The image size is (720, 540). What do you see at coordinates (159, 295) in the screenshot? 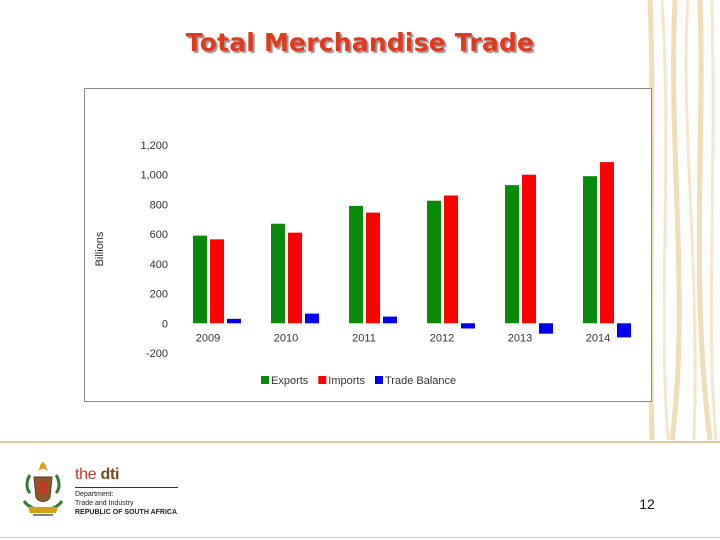
I see `y-tick-label: 200` at bounding box center [159, 295].